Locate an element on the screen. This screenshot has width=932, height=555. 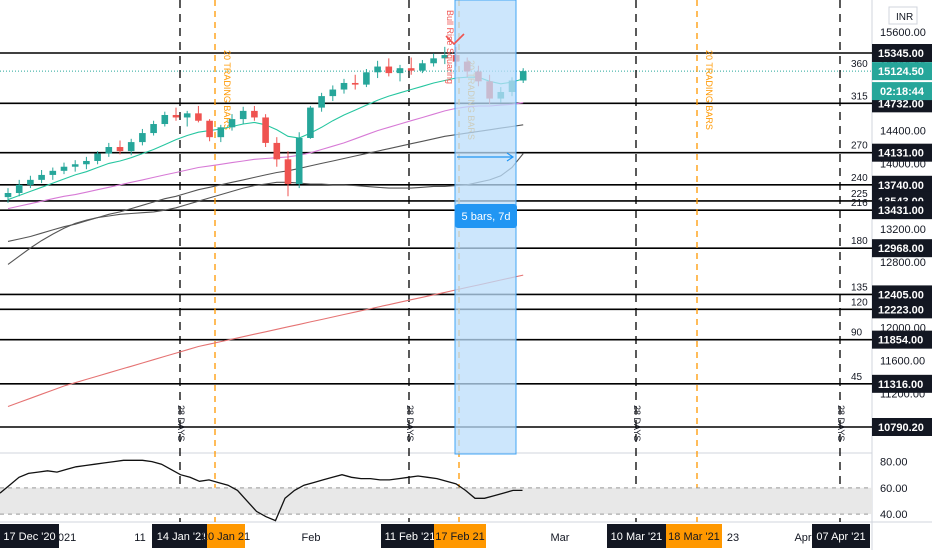
countdown-text: 02:18:44 is located at coordinates (902, 92).